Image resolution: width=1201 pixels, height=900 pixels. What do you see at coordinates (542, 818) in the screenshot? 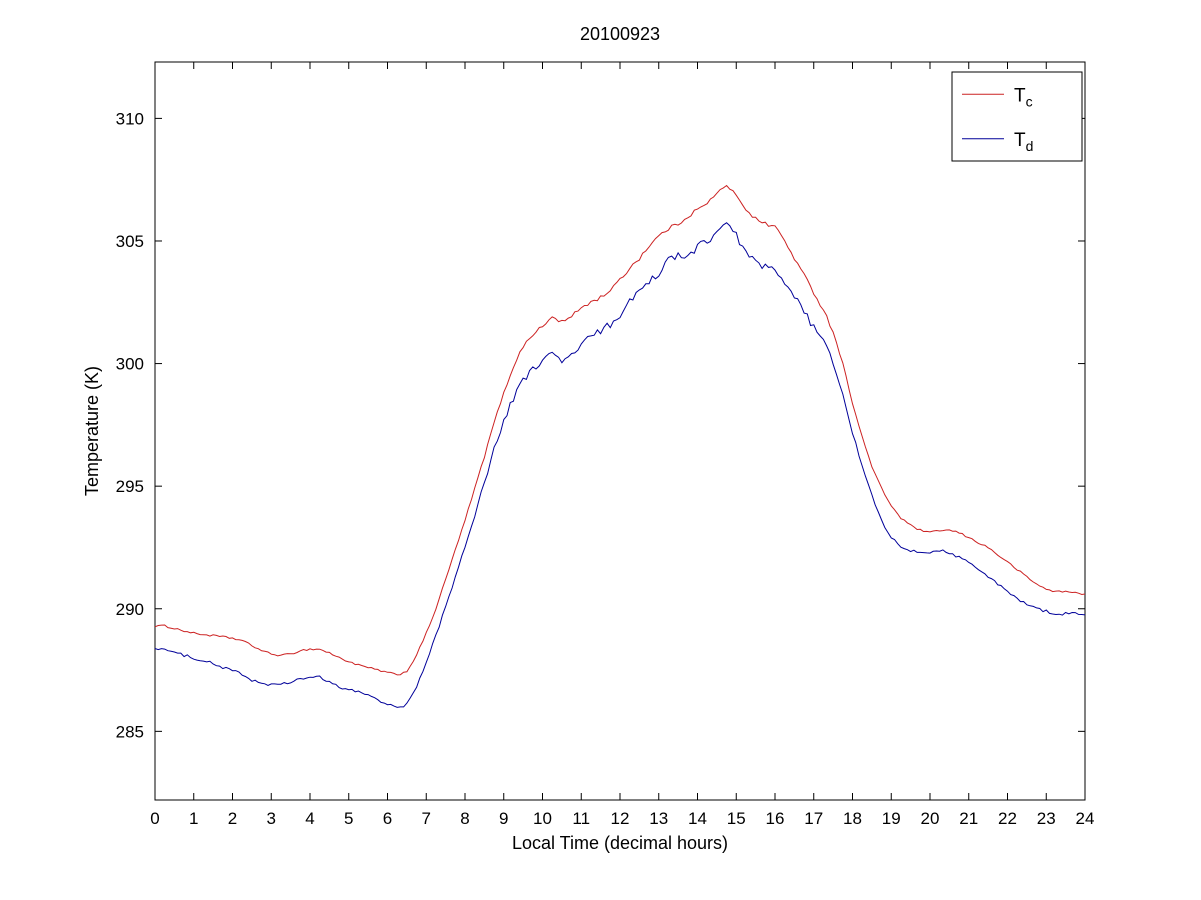
I see `x-tick-label: 10` at bounding box center [542, 818].